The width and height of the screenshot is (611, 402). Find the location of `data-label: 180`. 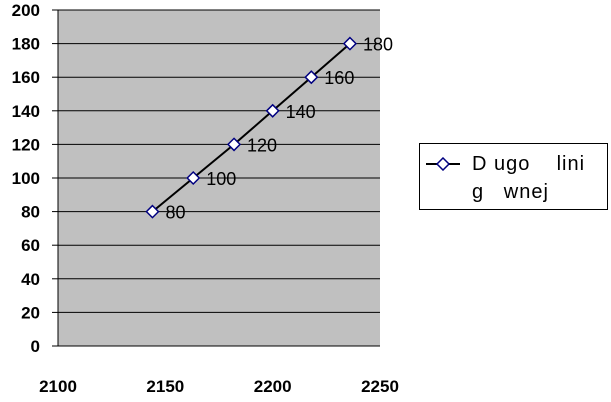

data-label: 180 is located at coordinates (378, 45).